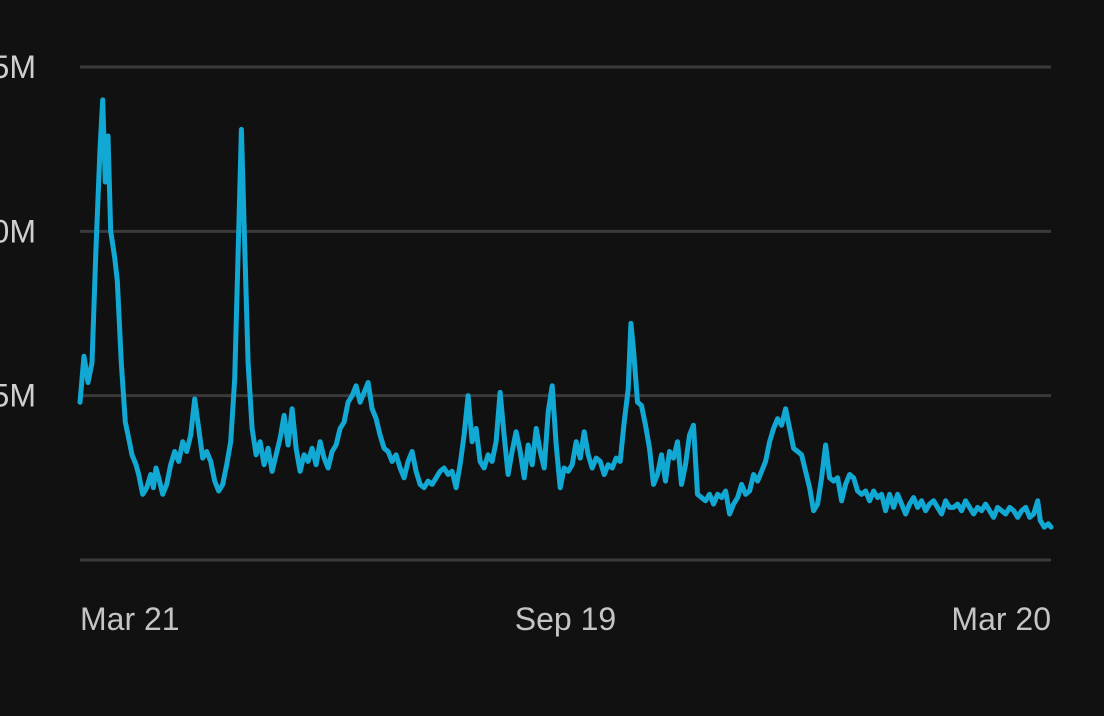 The image size is (1104, 716). I want to click on x-axis-labels: Mar 21 Sep 19 Mar 20, so click(565, 619).